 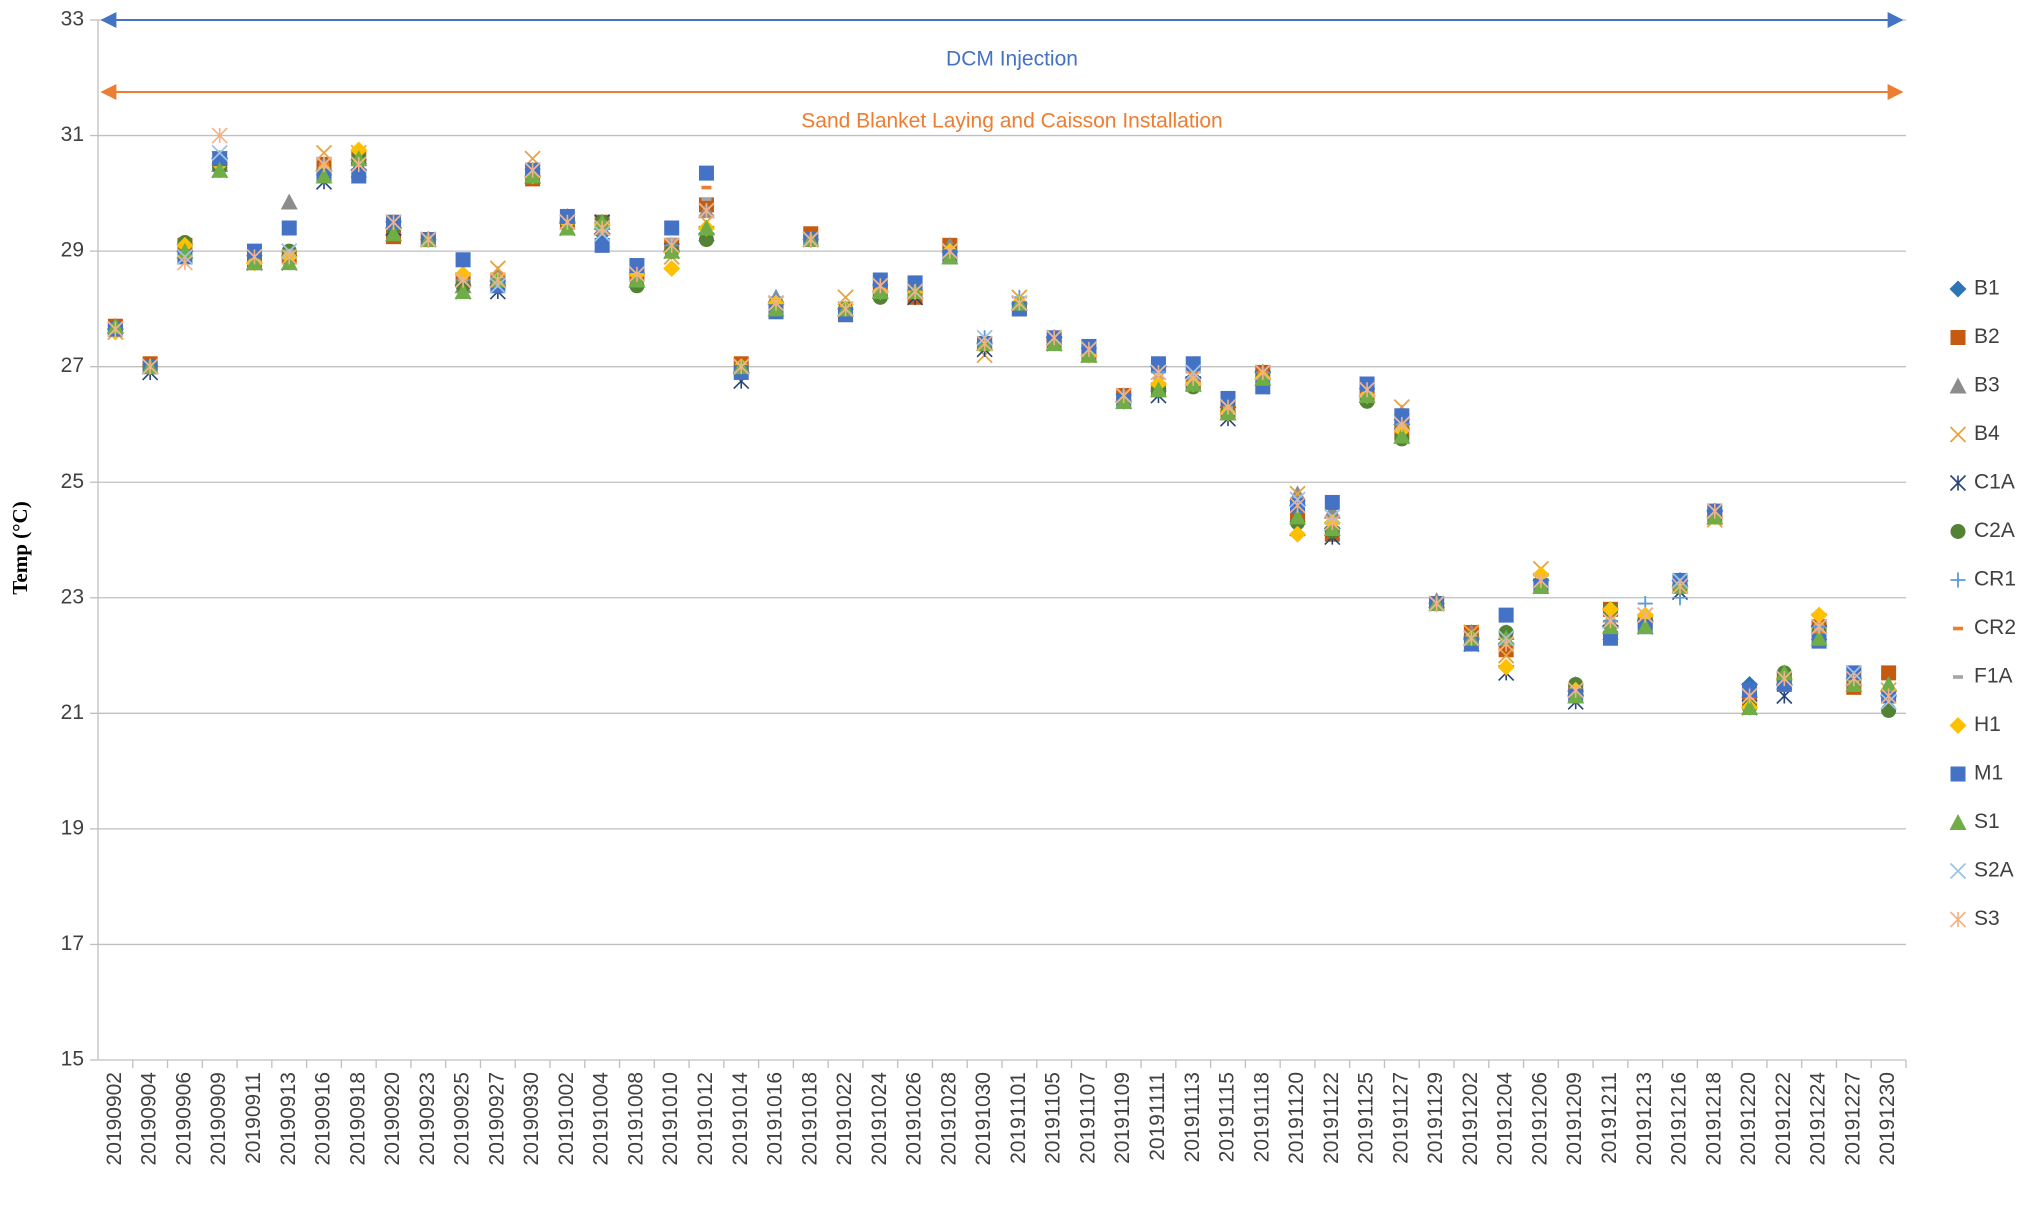 What do you see at coordinates (601, 1119) in the screenshot?
I see `x-tick-label: 20191004` at bounding box center [601, 1119].